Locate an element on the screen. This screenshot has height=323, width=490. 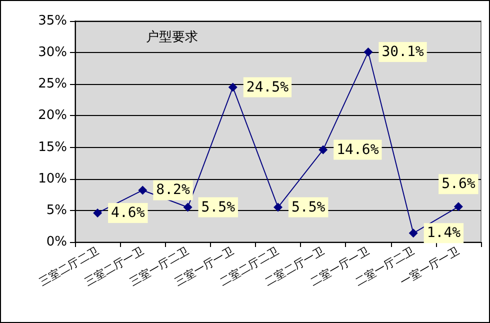
data-label: 24.5% is located at coordinates (268, 87).